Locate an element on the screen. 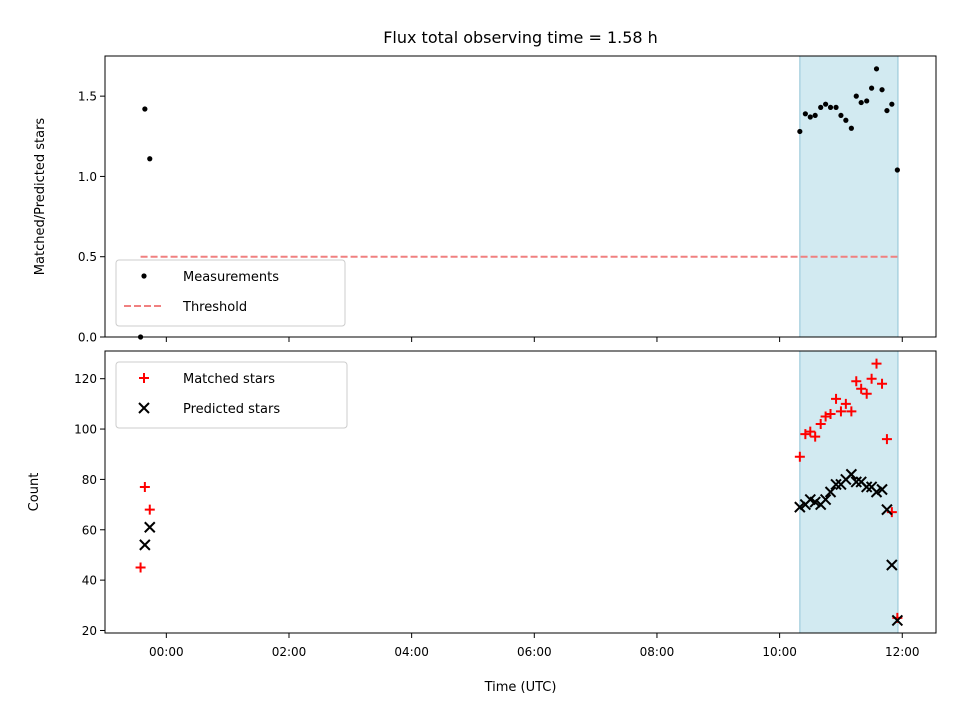 This screenshot has width=960, height=720. y-tick-label: 0.5 is located at coordinates (87, 257).